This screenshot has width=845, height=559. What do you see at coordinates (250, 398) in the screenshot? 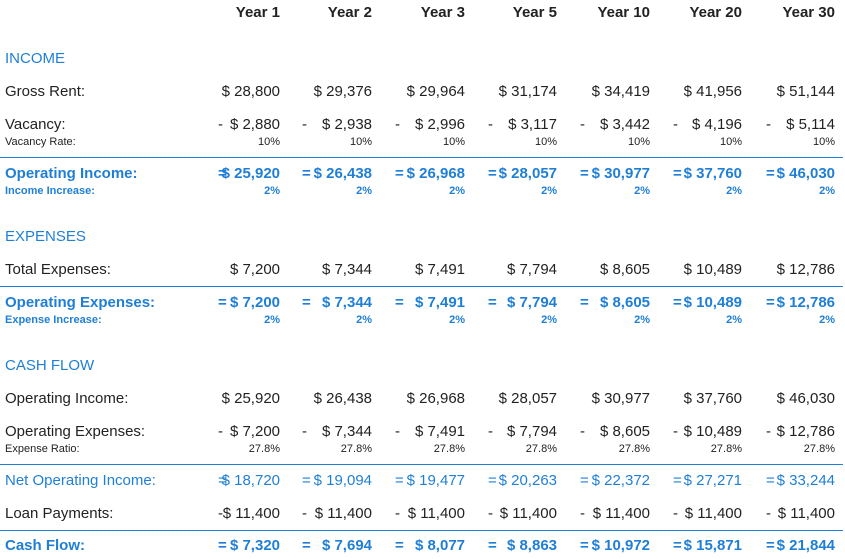
I see `cell-value: $ 25,920` at bounding box center [250, 398].